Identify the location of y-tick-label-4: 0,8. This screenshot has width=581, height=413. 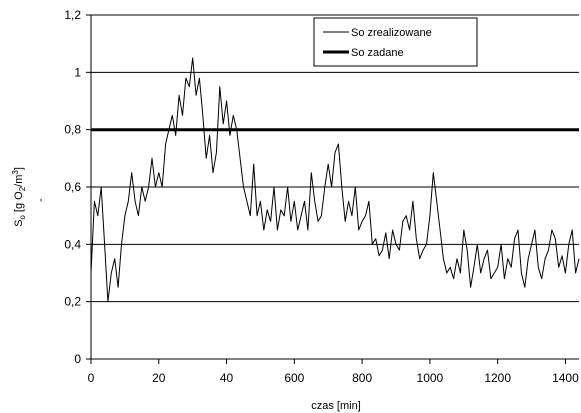
(72, 130).